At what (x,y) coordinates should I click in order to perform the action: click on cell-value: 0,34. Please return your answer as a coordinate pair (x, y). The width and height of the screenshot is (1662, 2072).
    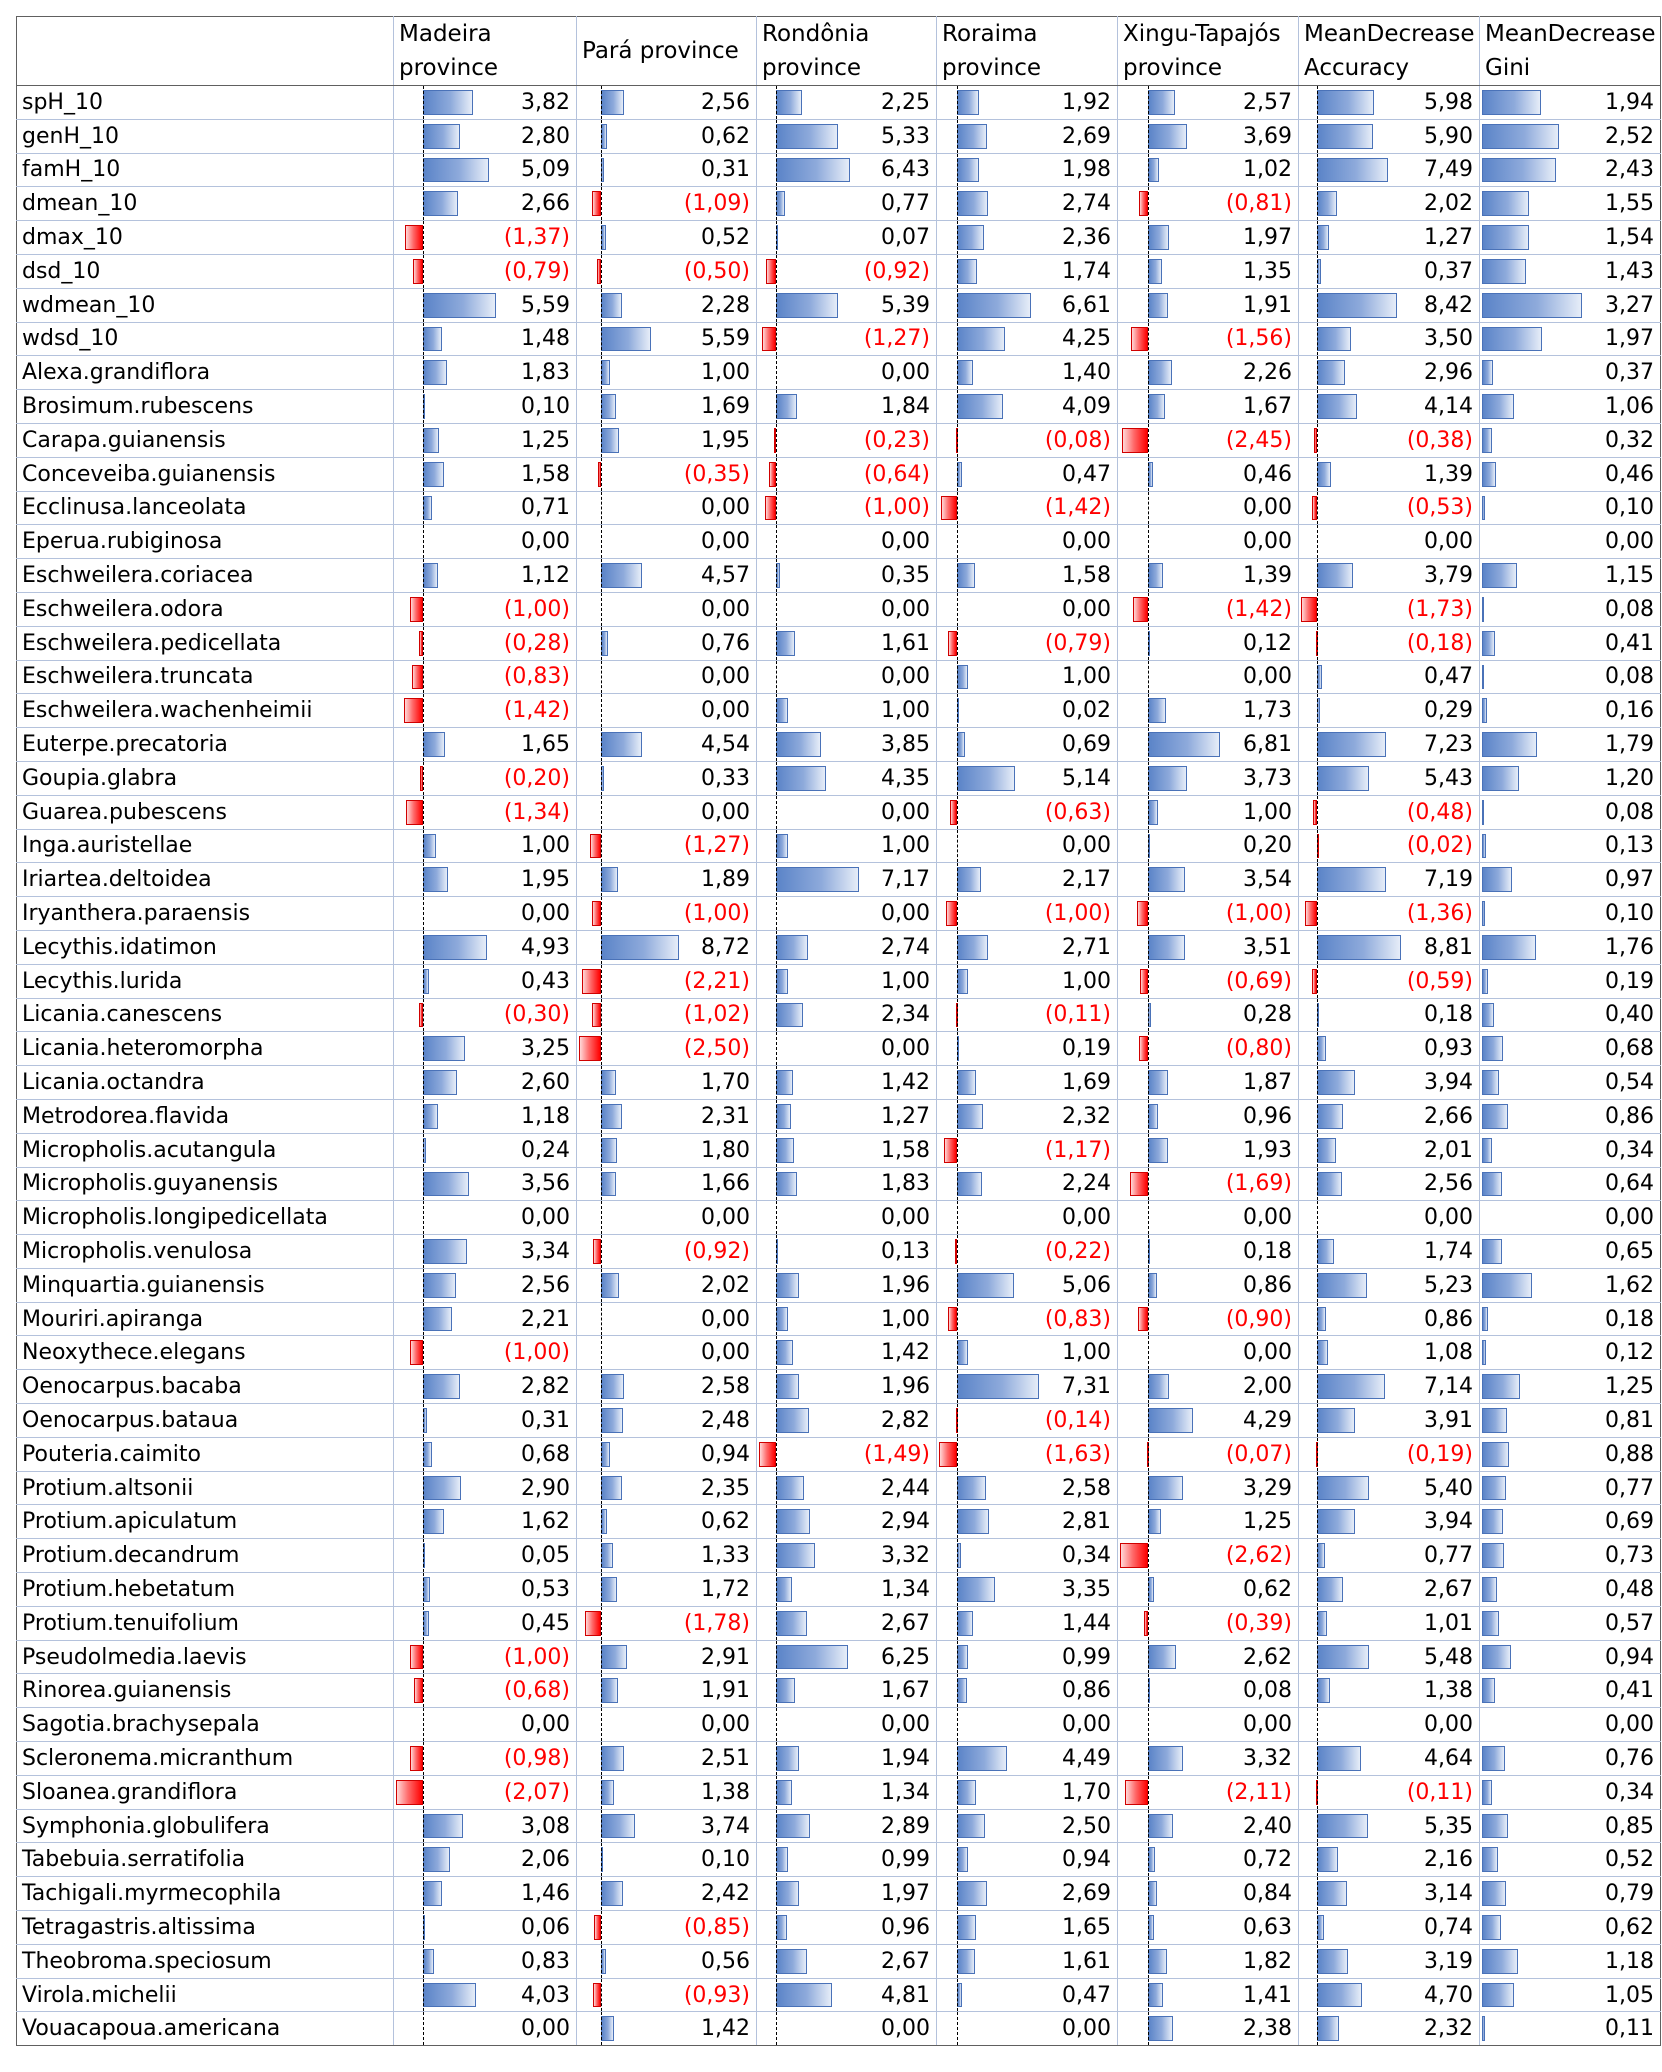
    Looking at the image, I should click on (1629, 1792).